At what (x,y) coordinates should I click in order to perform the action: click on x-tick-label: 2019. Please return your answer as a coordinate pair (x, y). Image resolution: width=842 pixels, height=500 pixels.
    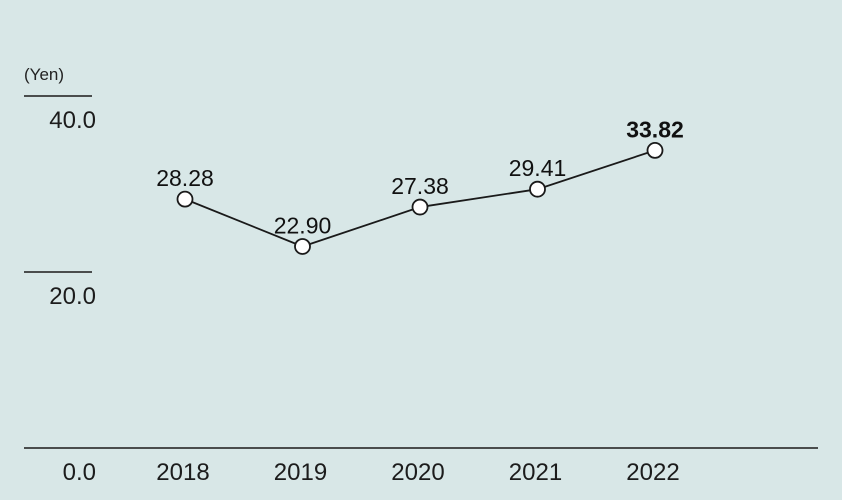
    Looking at the image, I should click on (300, 472).